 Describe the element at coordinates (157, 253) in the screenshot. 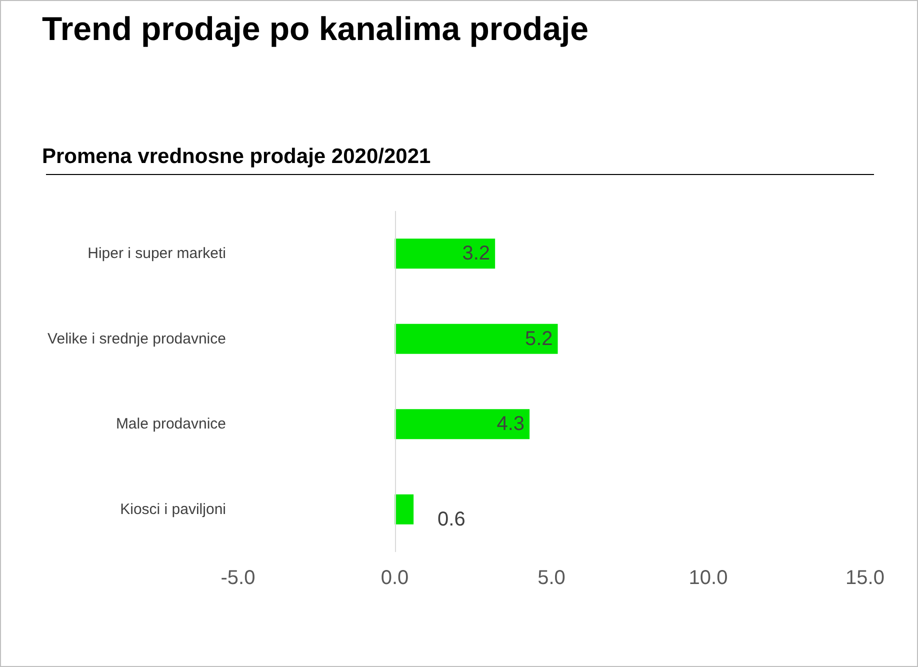

I see `y-tick-label: Hiper i super marketi` at that location.